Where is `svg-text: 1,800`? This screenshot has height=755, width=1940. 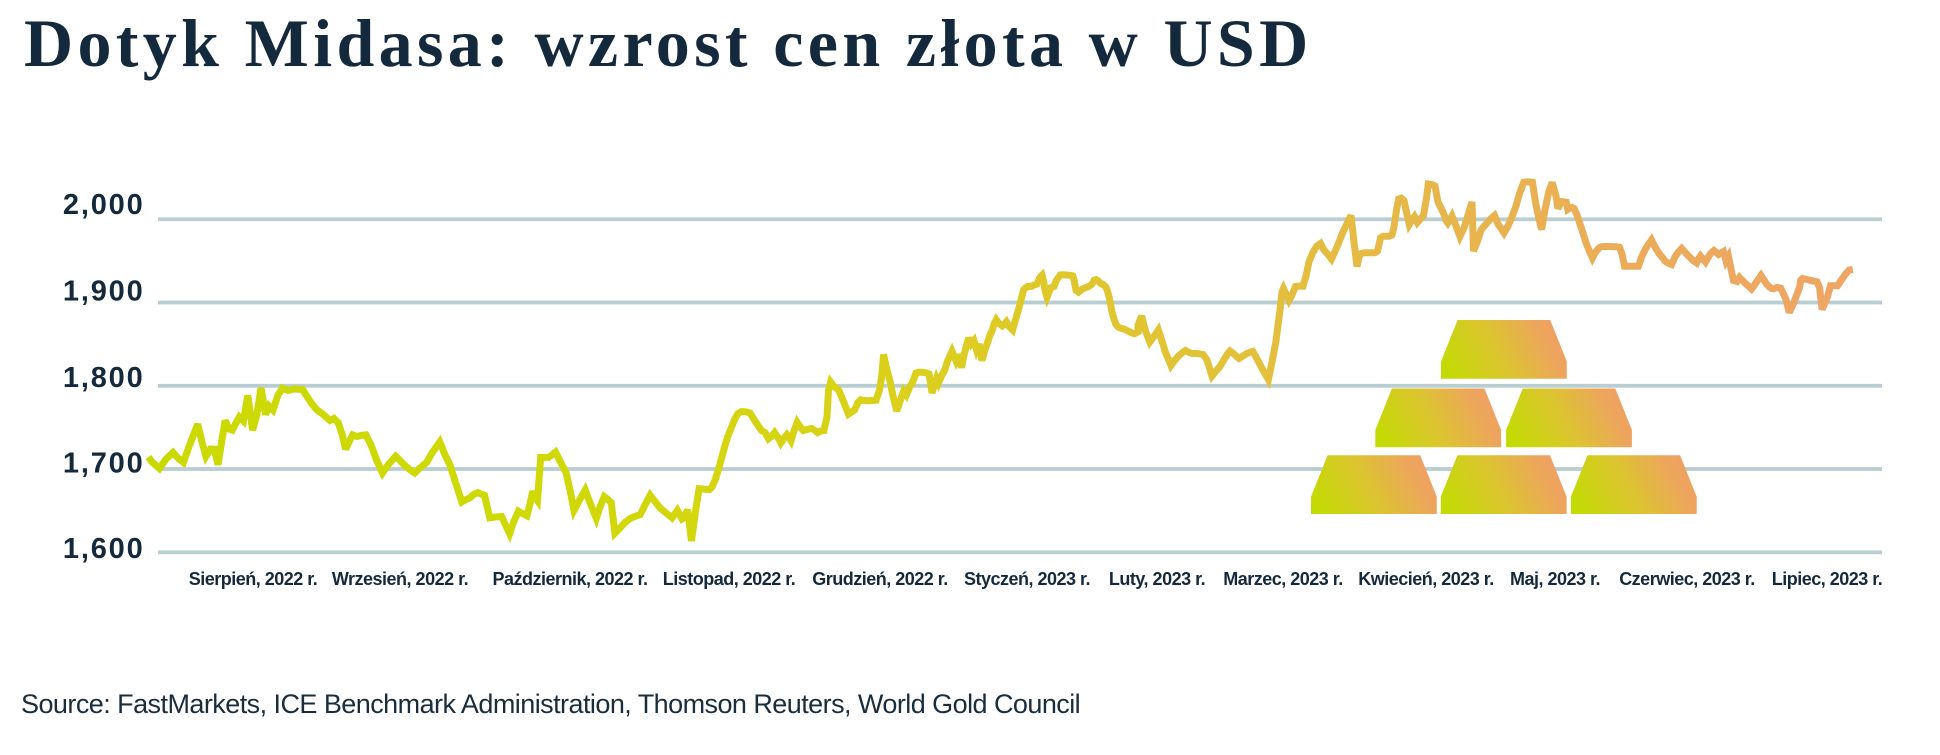
svg-text: 1,800 is located at coordinates (104, 378).